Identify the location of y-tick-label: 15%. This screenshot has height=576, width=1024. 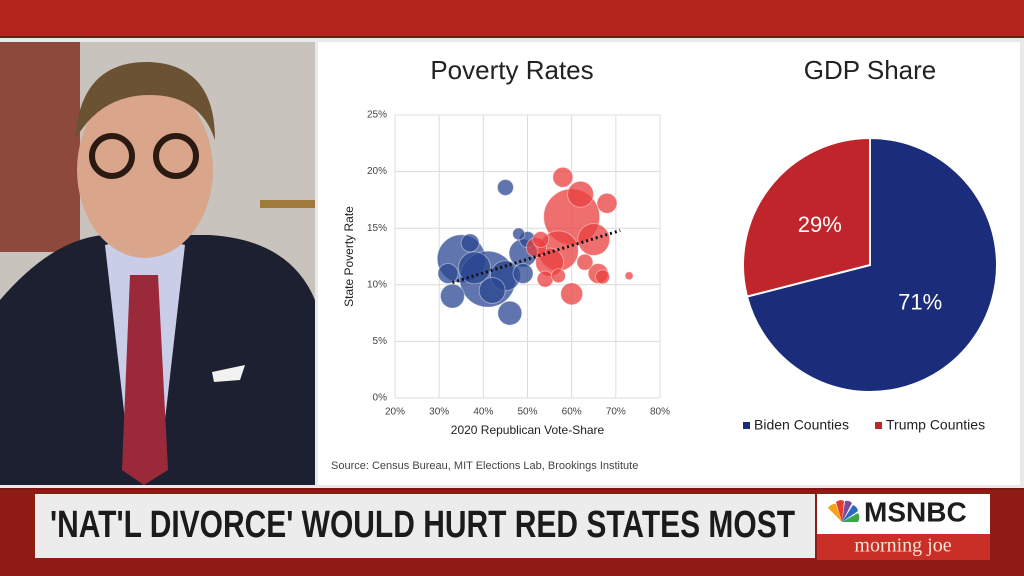
(377, 228).